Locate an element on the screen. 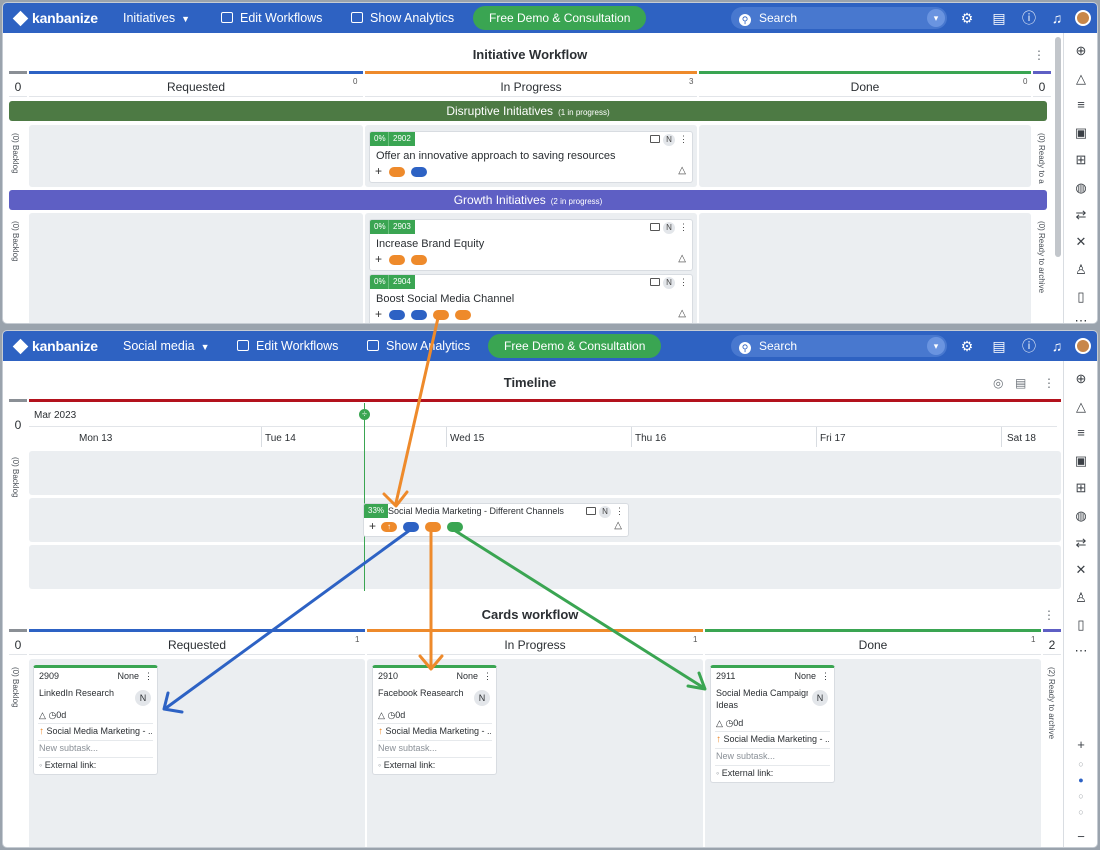 This screenshot has width=1100, height=850. ready-to-archive-label: (0) Ready to a is located at coordinates (1041, 158).